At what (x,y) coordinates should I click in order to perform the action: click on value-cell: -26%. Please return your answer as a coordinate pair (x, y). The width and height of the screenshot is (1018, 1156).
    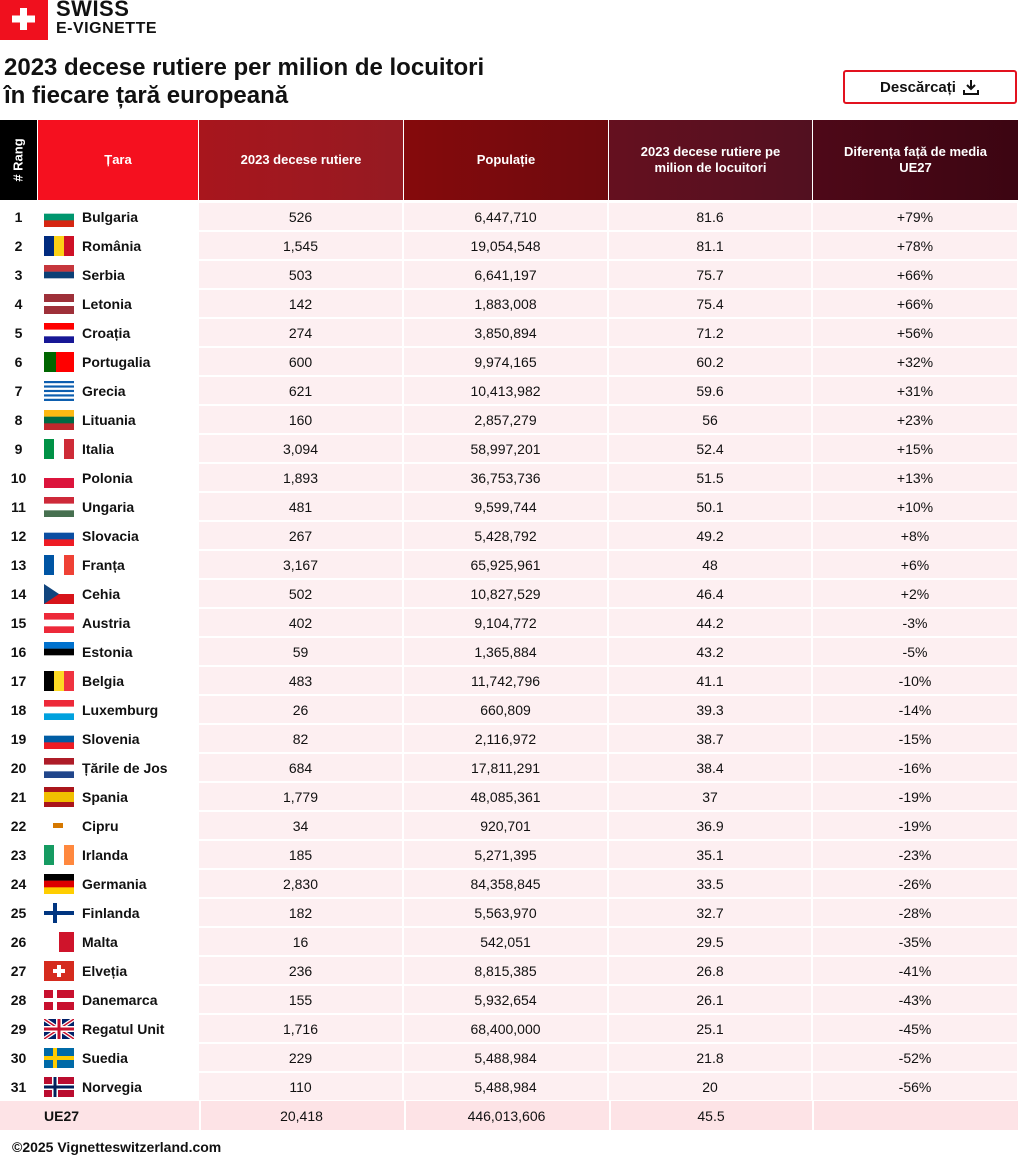
    Looking at the image, I should click on (915, 883).